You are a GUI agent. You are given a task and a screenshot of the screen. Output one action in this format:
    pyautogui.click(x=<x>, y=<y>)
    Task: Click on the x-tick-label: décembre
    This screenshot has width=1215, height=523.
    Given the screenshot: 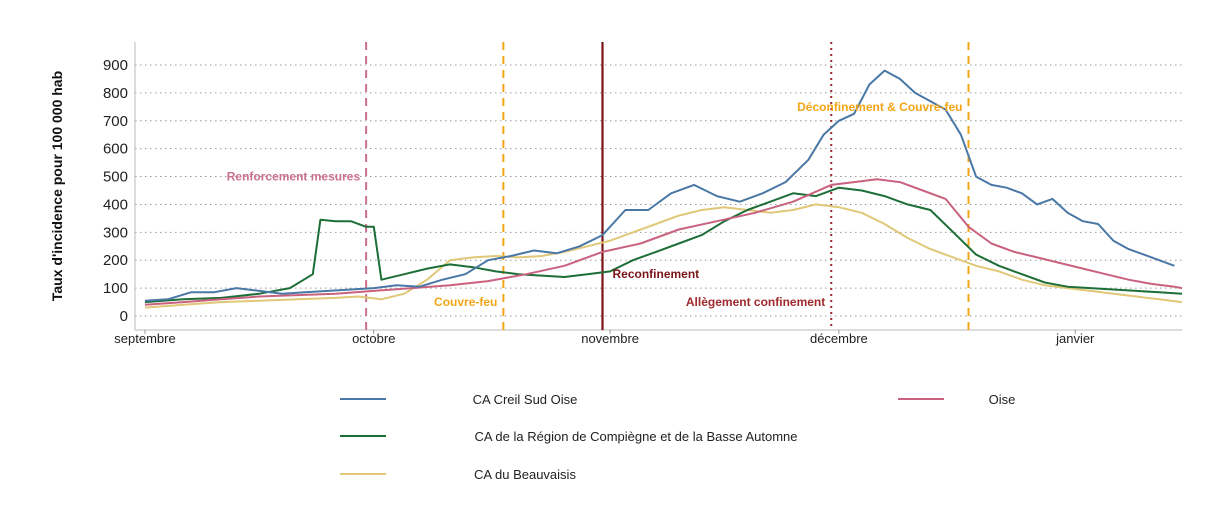 What is the action you would take?
    pyautogui.click(x=839, y=338)
    